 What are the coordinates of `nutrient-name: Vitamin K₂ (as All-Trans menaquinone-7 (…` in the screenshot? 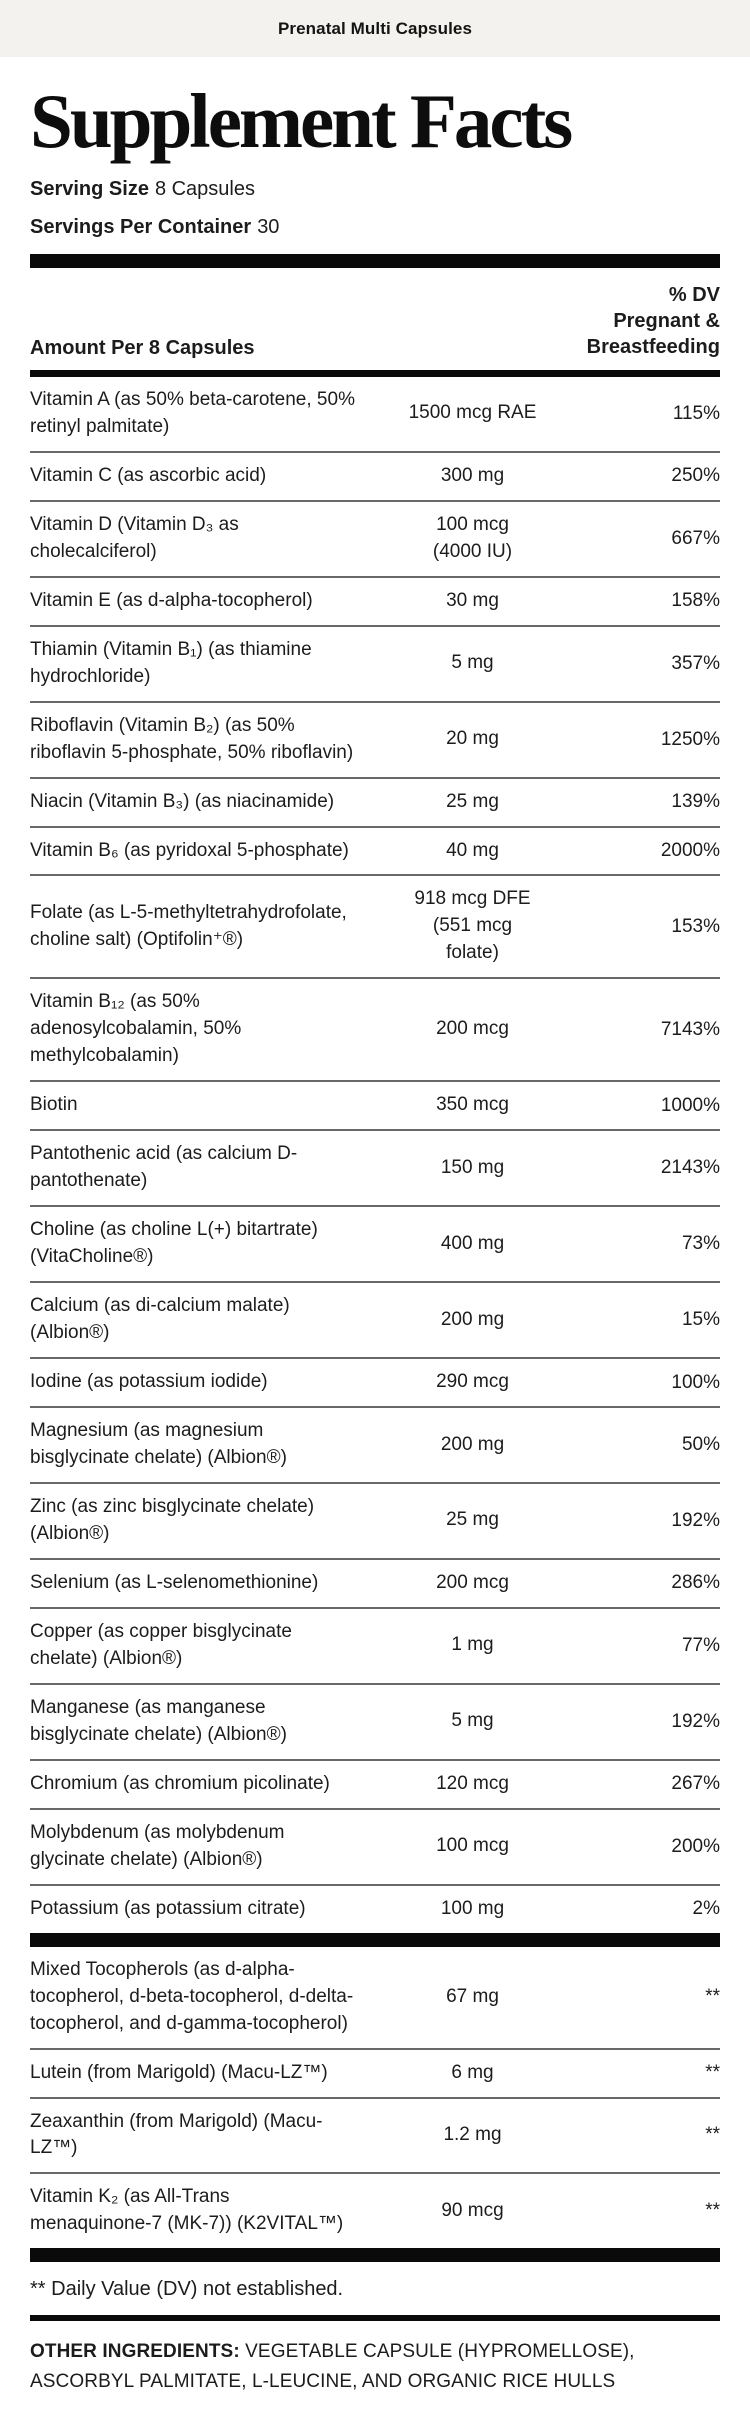 It's located at (187, 2210).